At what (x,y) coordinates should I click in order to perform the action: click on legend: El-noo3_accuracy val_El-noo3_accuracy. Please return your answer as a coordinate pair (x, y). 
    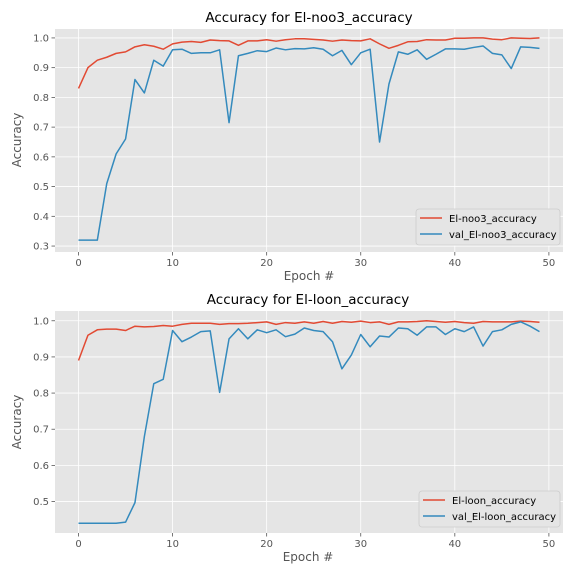
    Looking at the image, I should click on (488, 227).